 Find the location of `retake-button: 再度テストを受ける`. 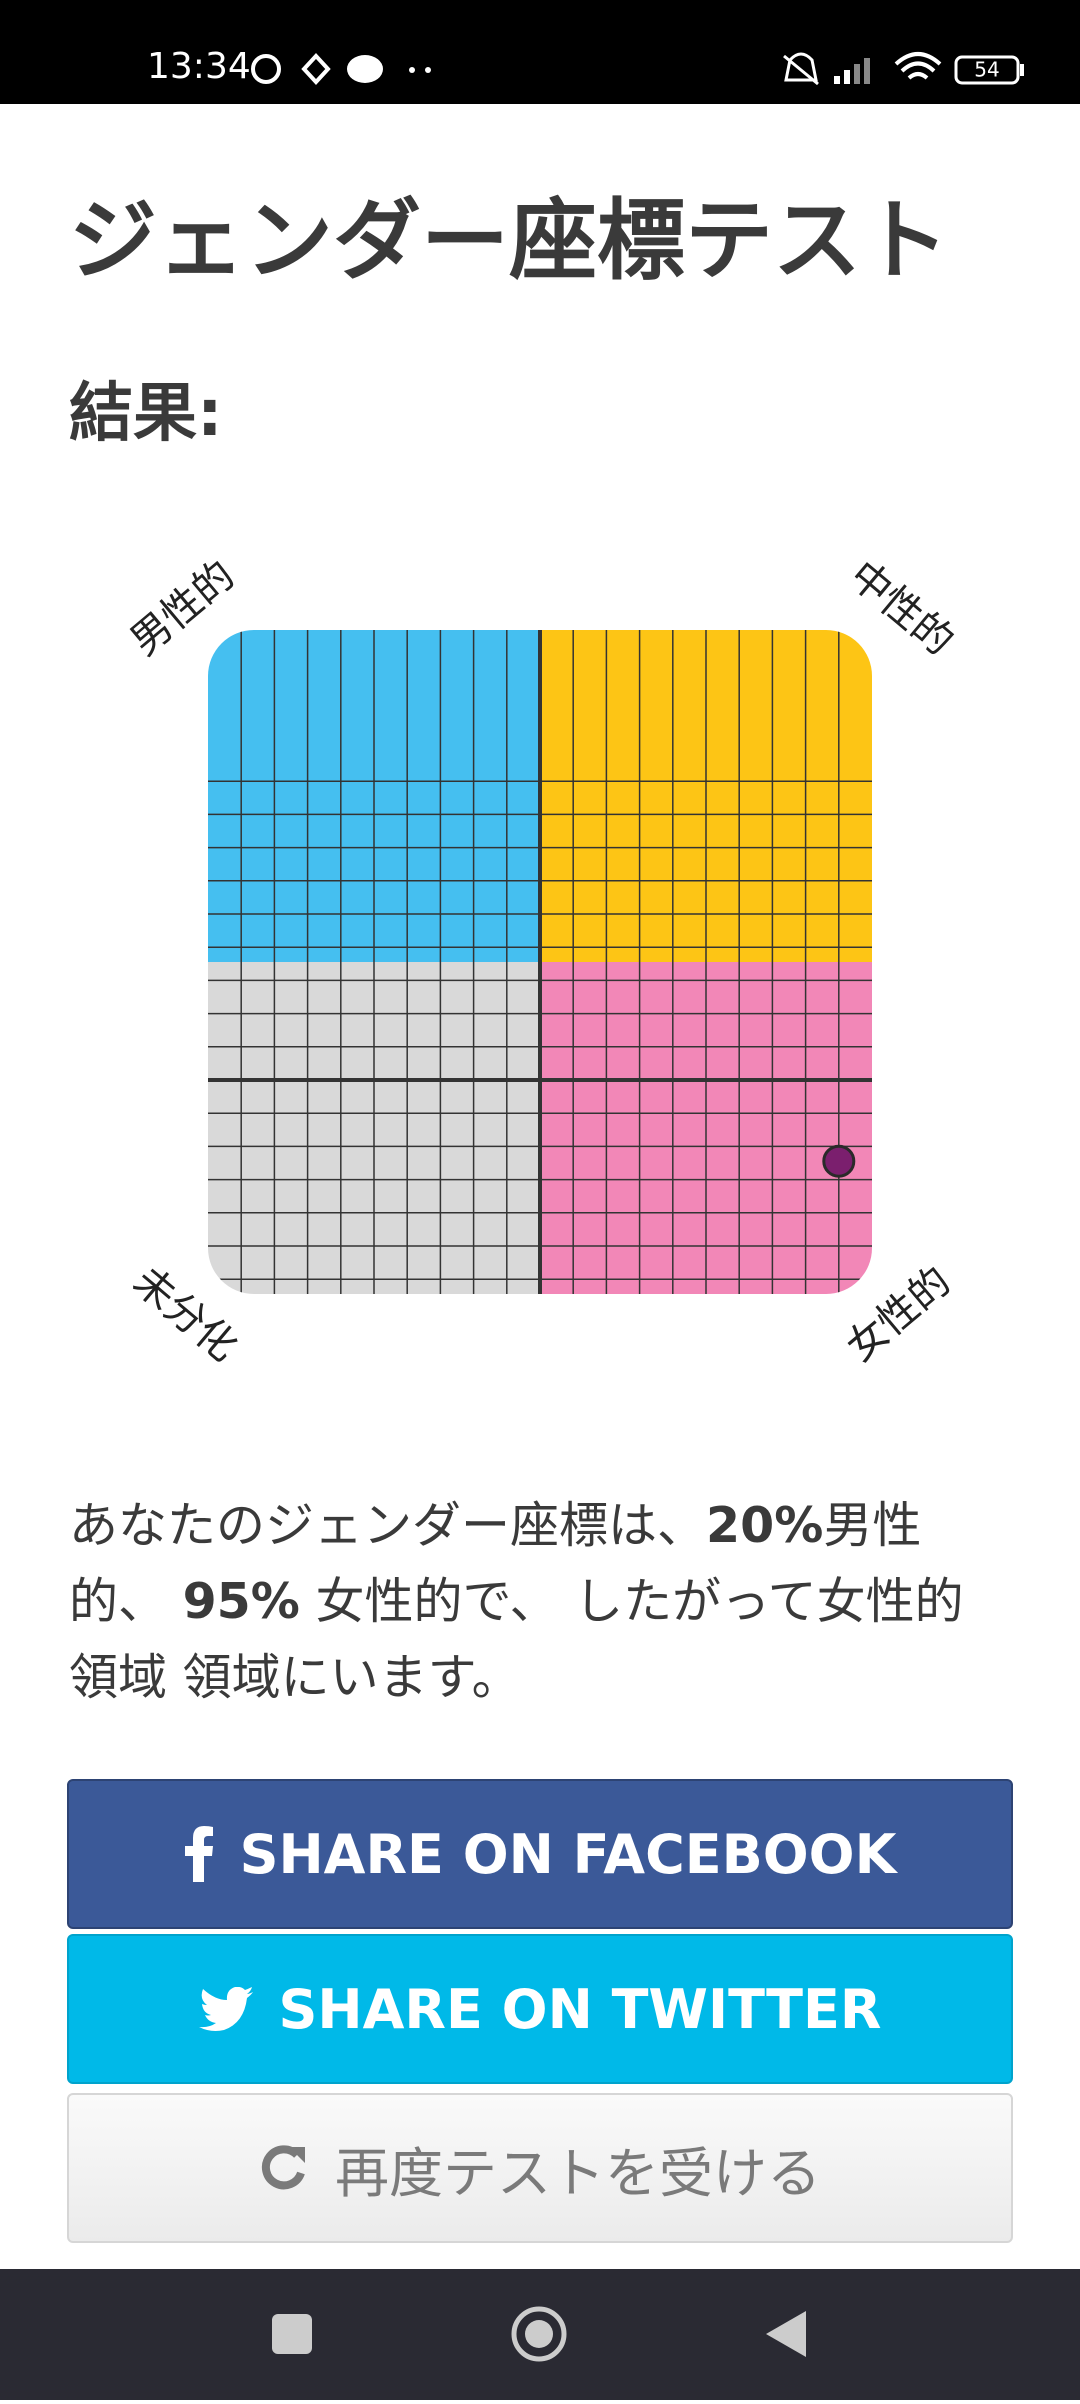

retake-button: 再度テストを受ける is located at coordinates (540, 2168).